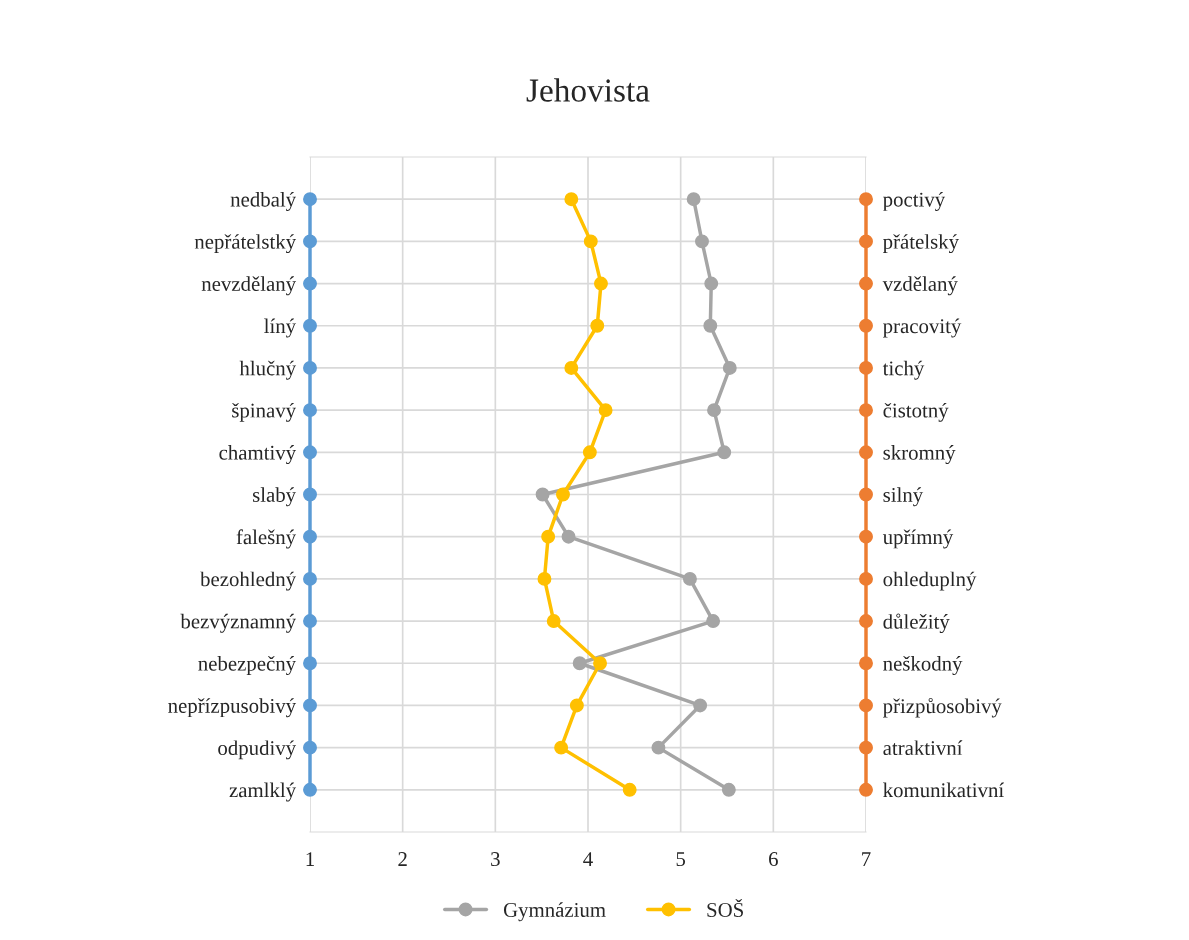  What do you see at coordinates (923, 665) in the screenshot?
I see `y2-tick-label: neškodný` at bounding box center [923, 665].